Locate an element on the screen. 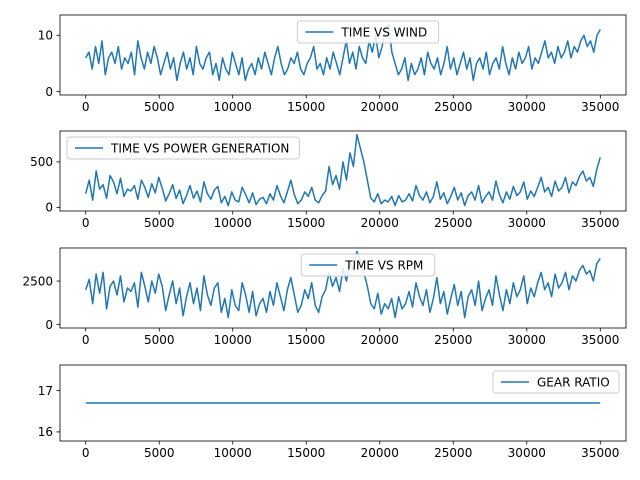 This screenshot has height=480, width=640. legend: TIME VS WIND is located at coordinates (368, 32).